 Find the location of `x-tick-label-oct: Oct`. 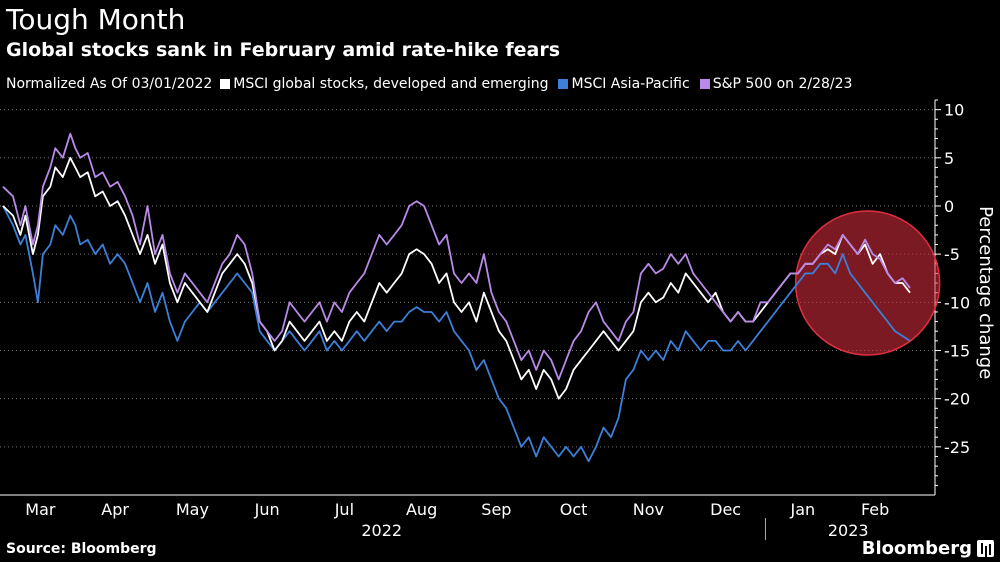

x-tick-label-oct: Oct is located at coordinates (574, 509).